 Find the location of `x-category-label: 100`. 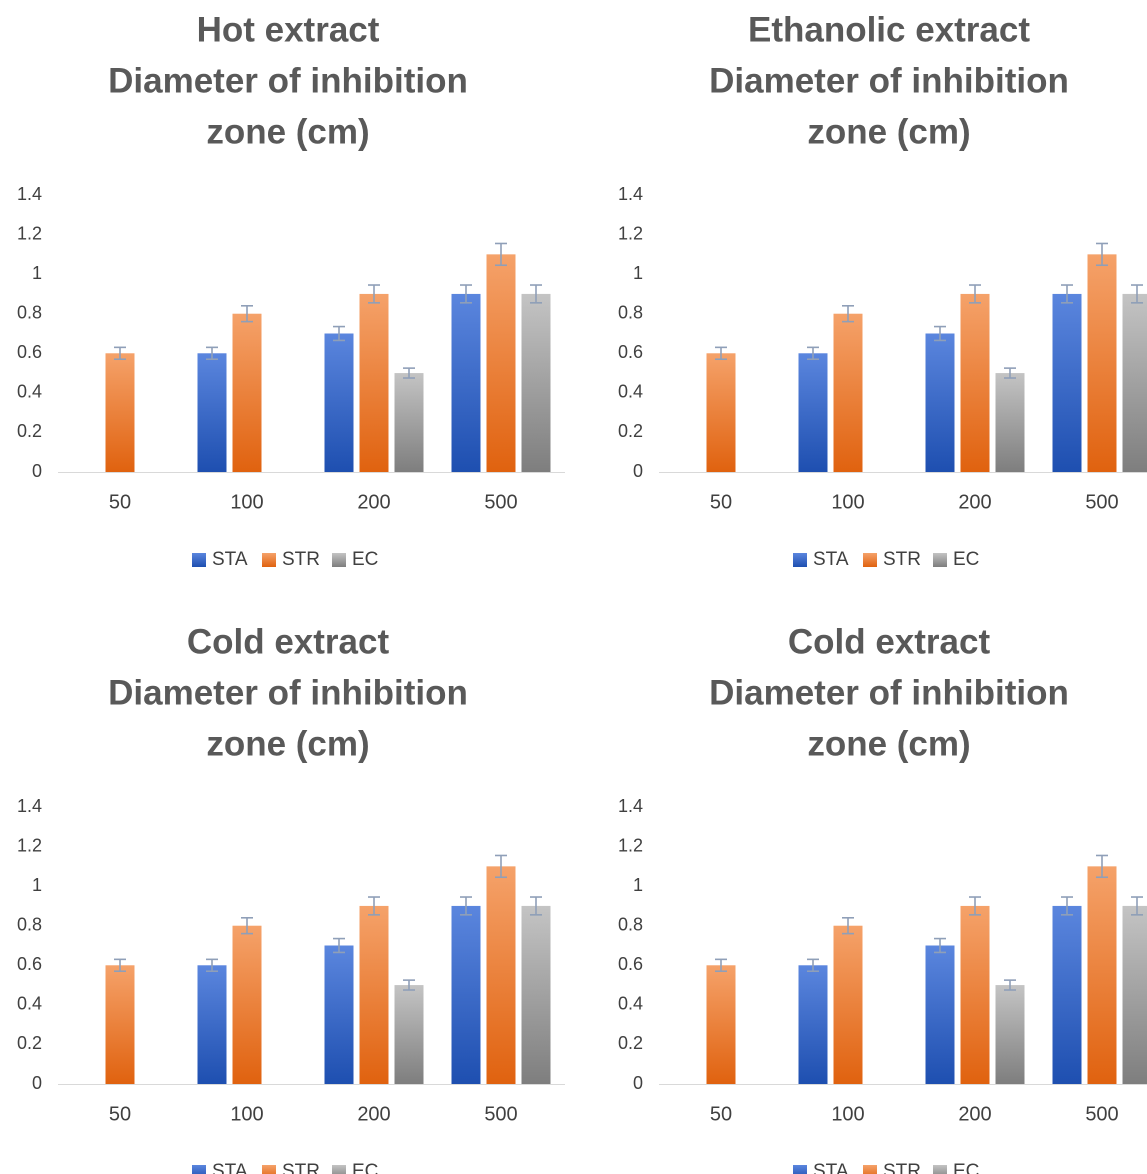

x-category-label: 100 is located at coordinates (246, 502).